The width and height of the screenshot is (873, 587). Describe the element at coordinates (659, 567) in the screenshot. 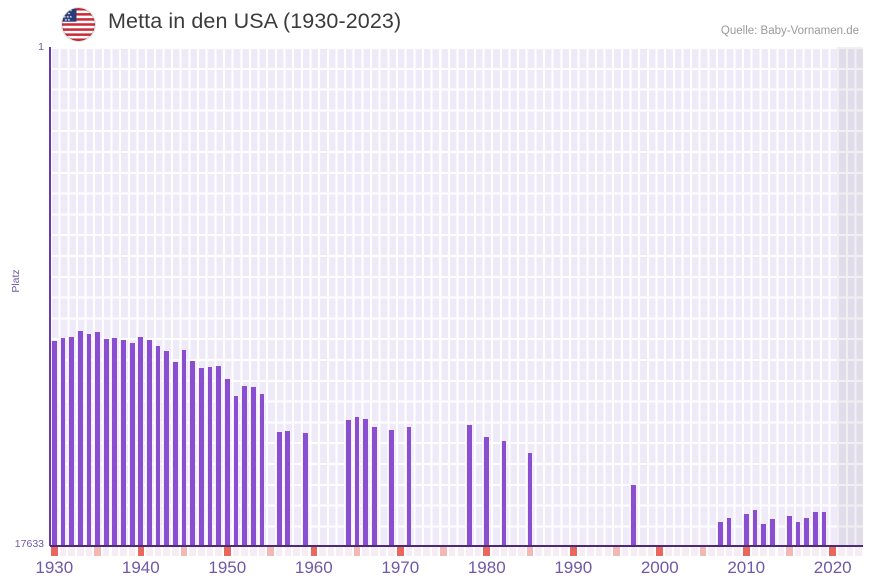

I see `x-axis-label-2000: 2000` at that location.